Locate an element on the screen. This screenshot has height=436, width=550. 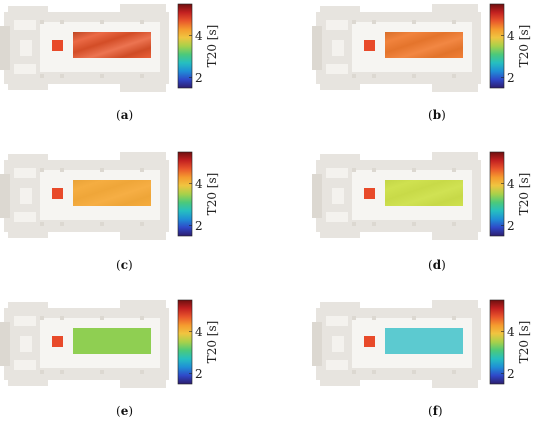
caption-c: (c) is located at coordinates (124, 265).